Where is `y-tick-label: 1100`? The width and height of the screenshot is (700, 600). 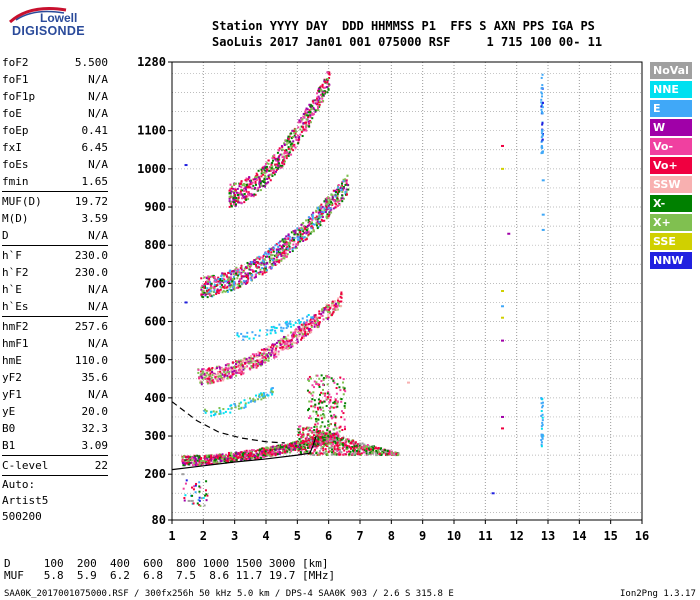
y-tick-label: 1100 is located at coordinates (151, 131).